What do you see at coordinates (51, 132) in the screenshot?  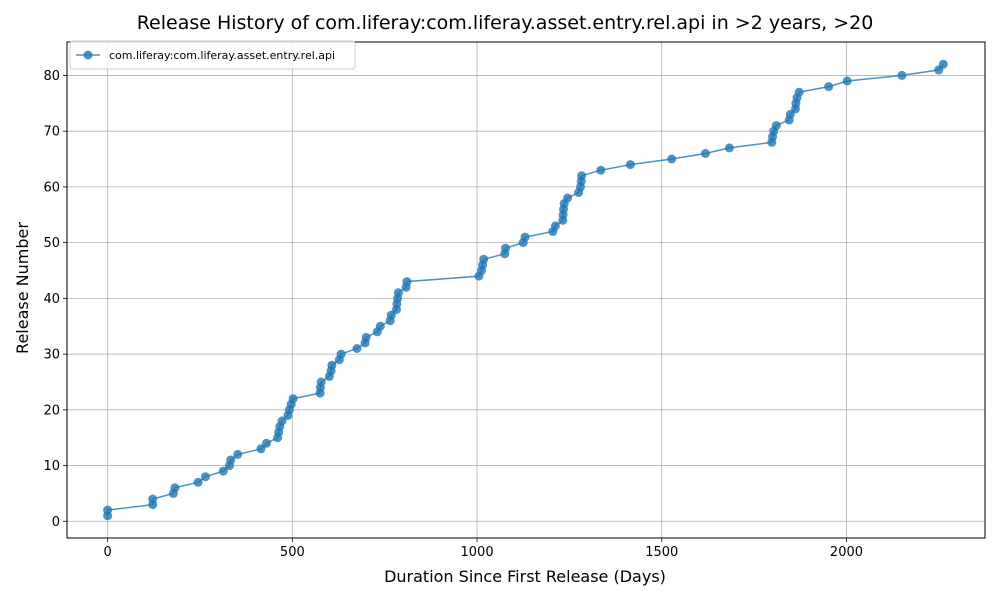 I see `y-tick-label: 70` at bounding box center [51, 132].